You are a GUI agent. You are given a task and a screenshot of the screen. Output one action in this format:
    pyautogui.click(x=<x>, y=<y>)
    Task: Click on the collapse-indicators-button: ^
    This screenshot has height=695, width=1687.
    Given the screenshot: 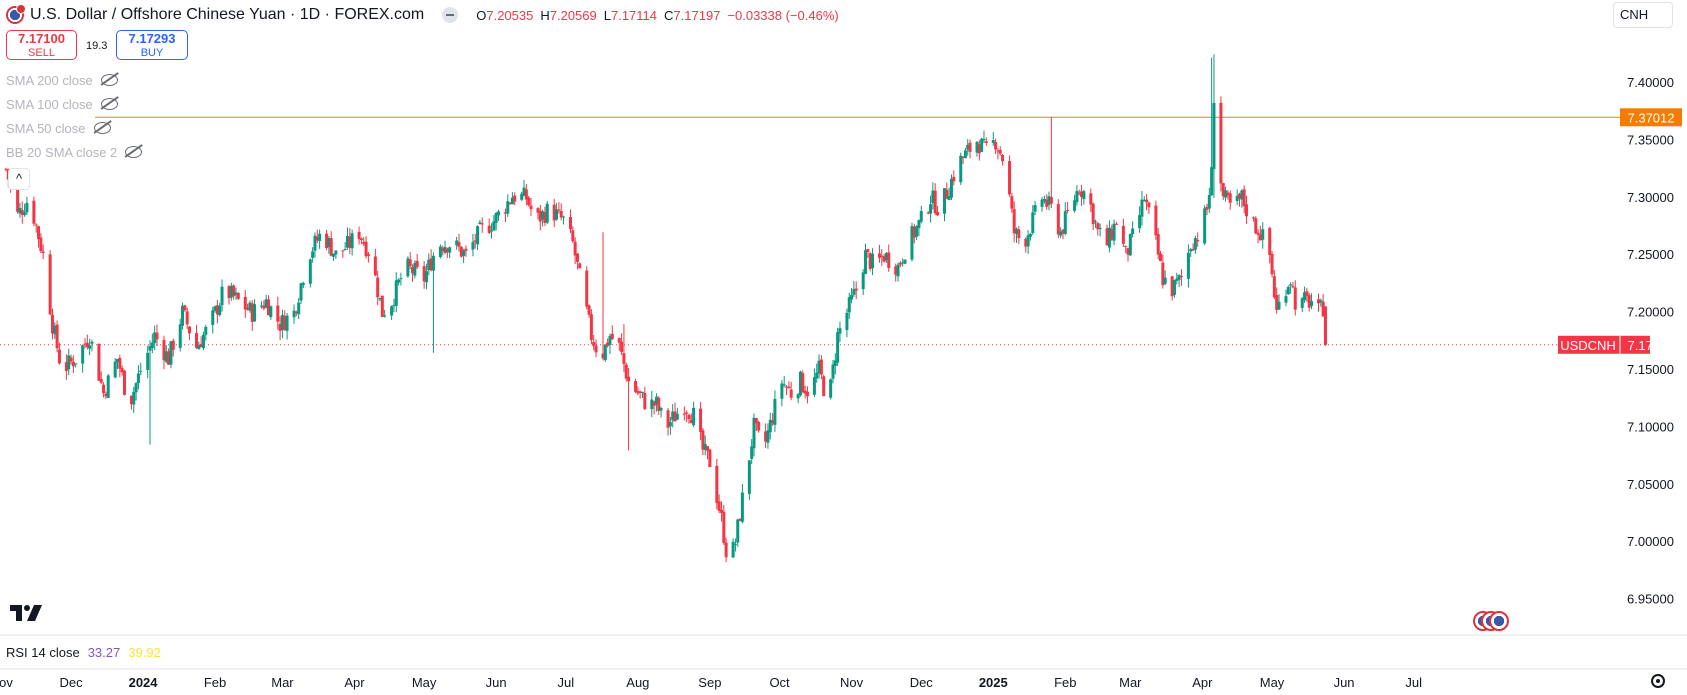 What is the action you would take?
    pyautogui.click(x=19, y=179)
    